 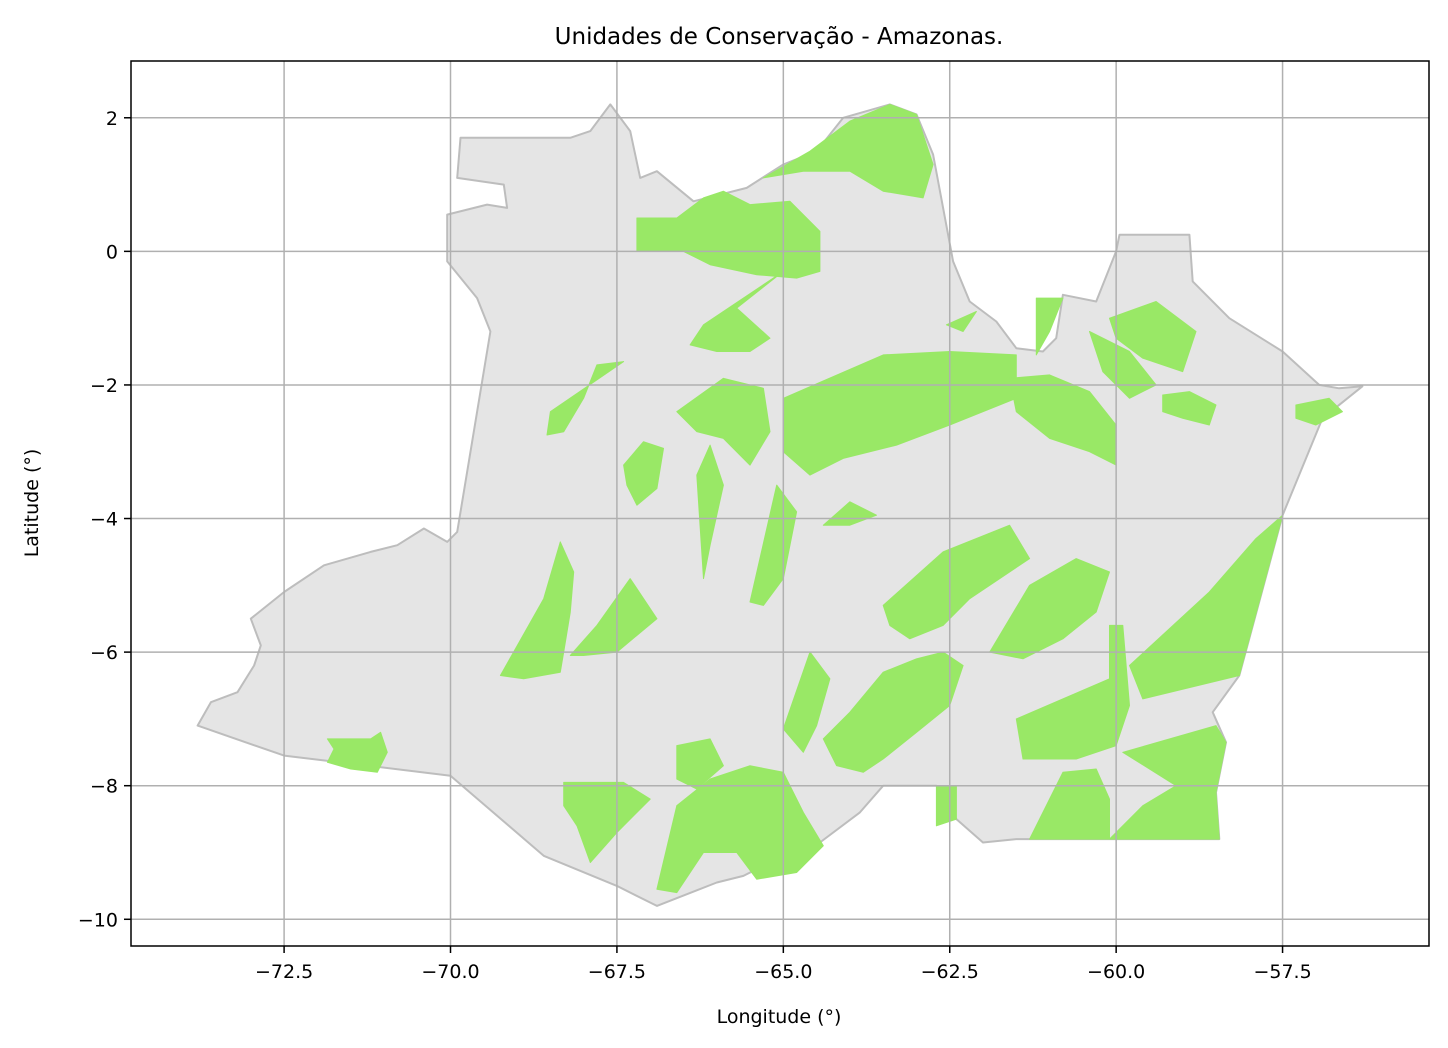 What do you see at coordinates (450, 972) in the screenshot?
I see `x-tick-label: −70.0` at bounding box center [450, 972].